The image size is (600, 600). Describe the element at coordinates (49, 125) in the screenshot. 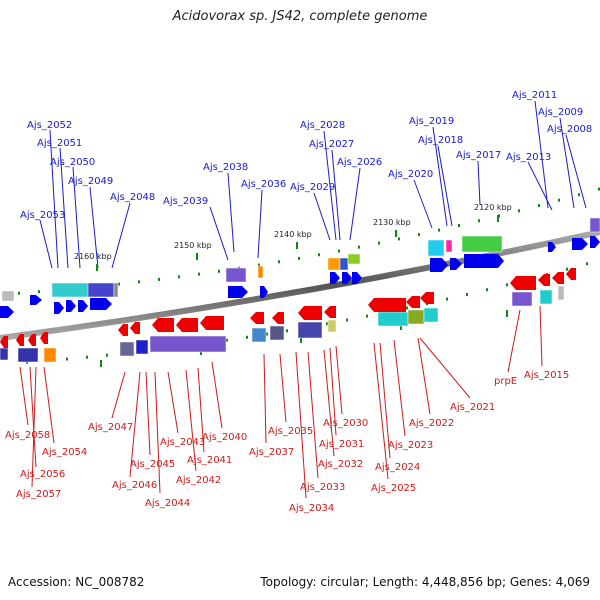

I see `gene-label-forward: Ajs_2052` at that location.